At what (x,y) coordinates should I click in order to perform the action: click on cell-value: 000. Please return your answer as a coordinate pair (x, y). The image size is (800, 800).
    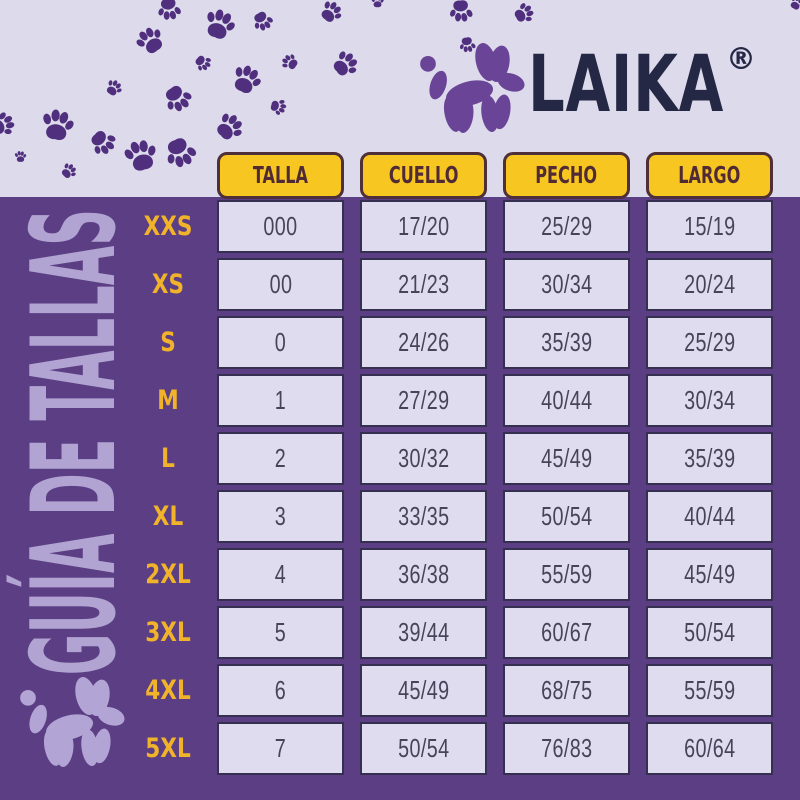
    Looking at the image, I should click on (280, 226).